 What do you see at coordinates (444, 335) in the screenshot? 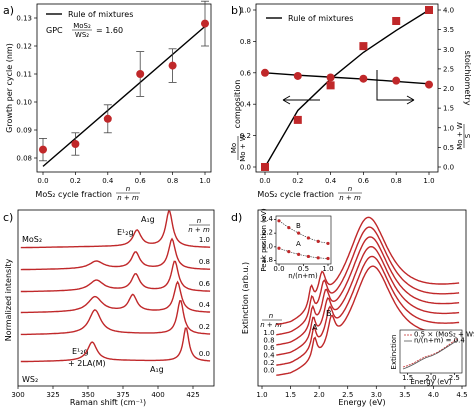
I see `inset-extinction-legend-1: 0.5 × (MoS₂ + WS₂)` at bounding box center [444, 335].